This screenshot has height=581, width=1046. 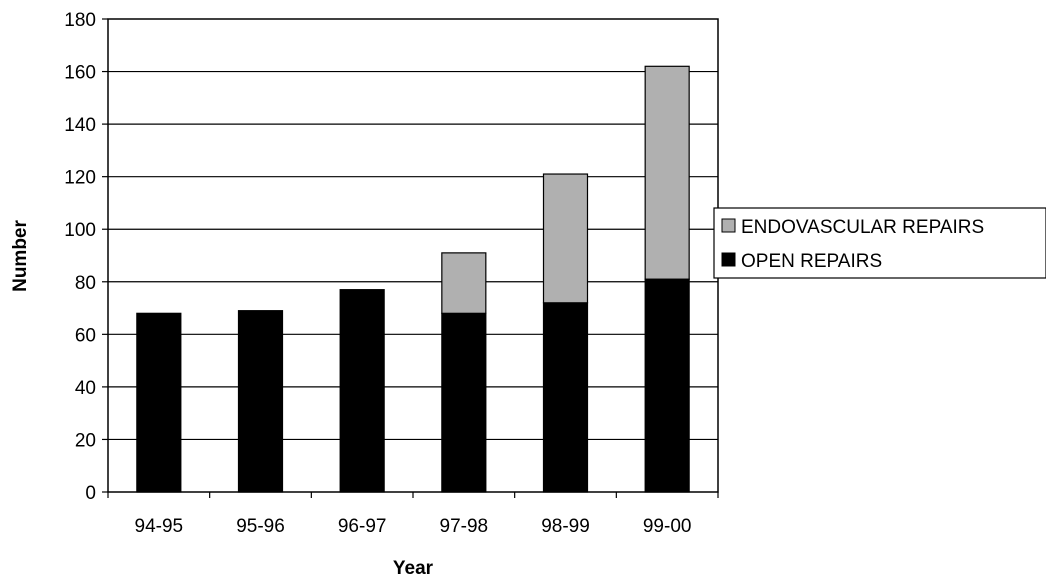 What do you see at coordinates (20, 256) in the screenshot?
I see `y-axis-title: Number` at bounding box center [20, 256].